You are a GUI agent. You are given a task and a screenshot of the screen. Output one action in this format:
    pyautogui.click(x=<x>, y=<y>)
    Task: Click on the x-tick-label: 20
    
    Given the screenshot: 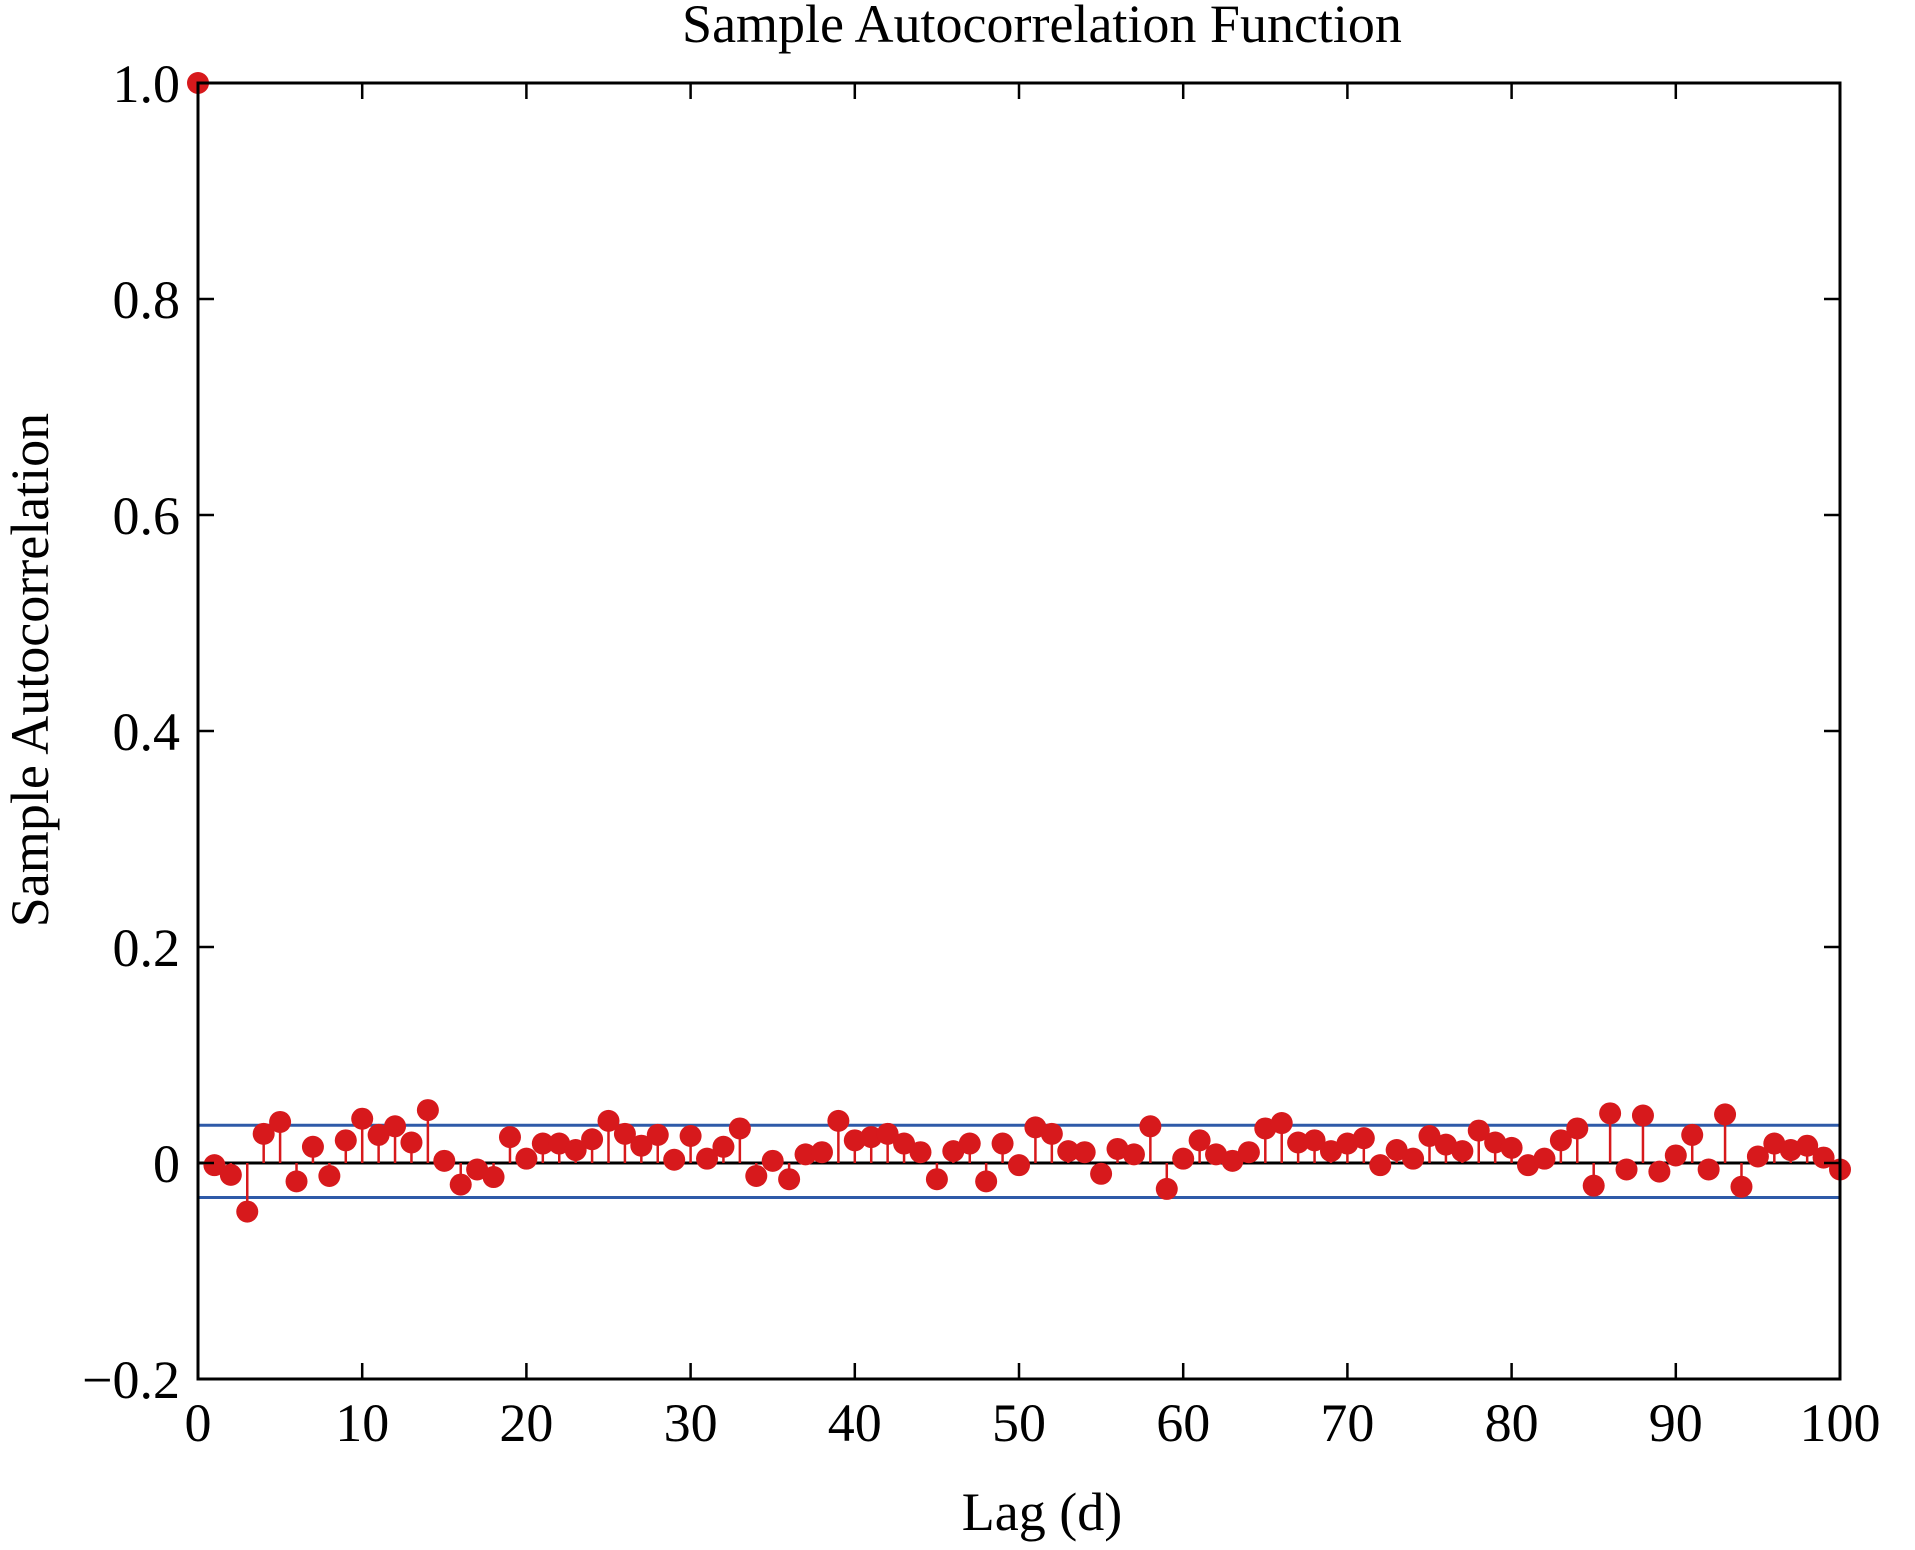 What is the action you would take?
    pyautogui.click(x=526, y=1423)
    